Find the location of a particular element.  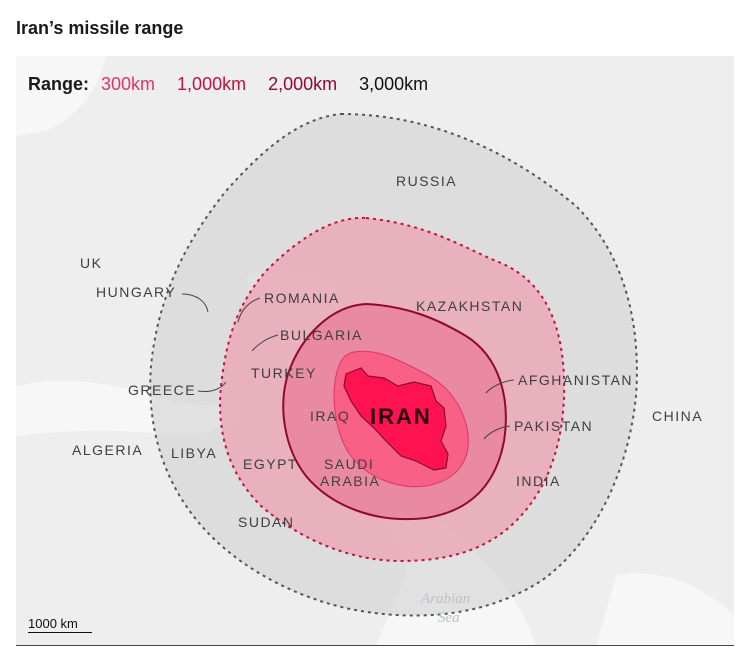

label-arabia: ARABIA is located at coordinates (350, 481).